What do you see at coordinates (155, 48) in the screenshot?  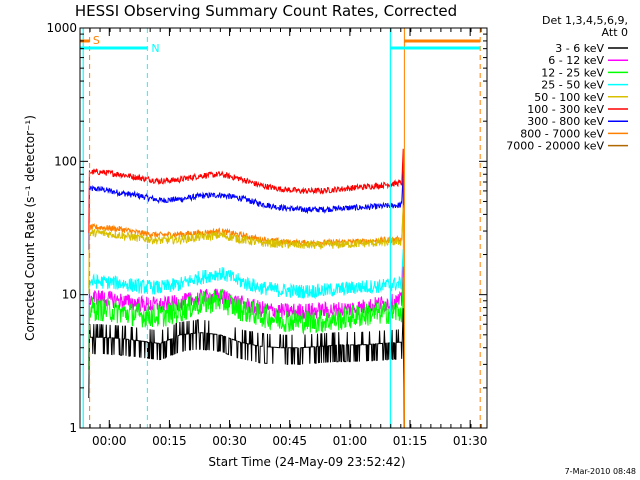 I see `night-marker-label: N` at bounding box center [155, 48].